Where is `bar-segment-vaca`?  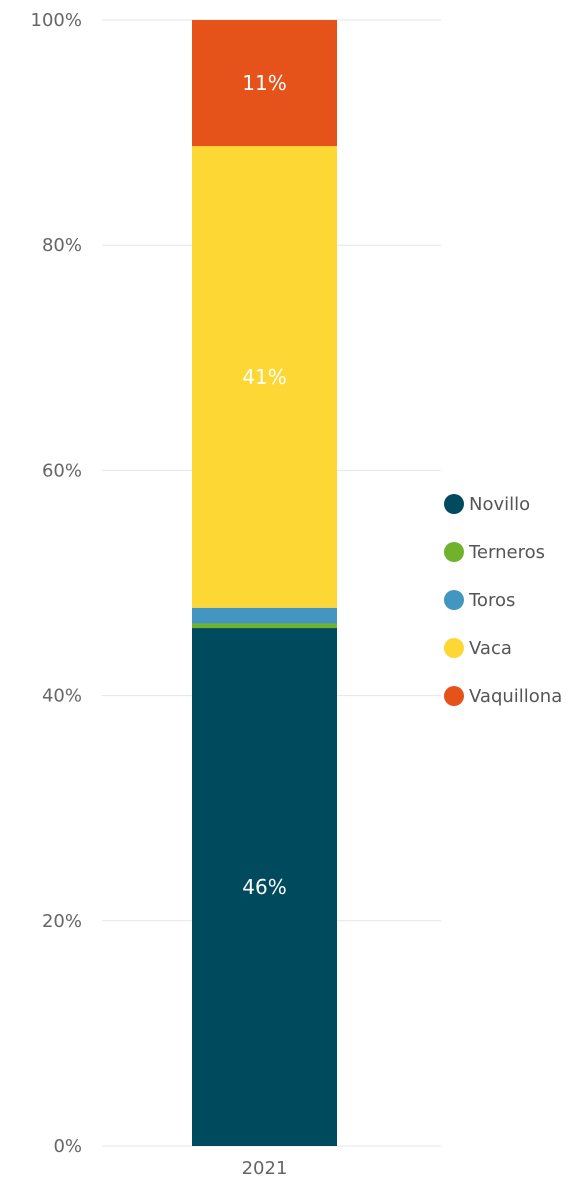
bar-segment-vaca is located at coordinates (264, 377).